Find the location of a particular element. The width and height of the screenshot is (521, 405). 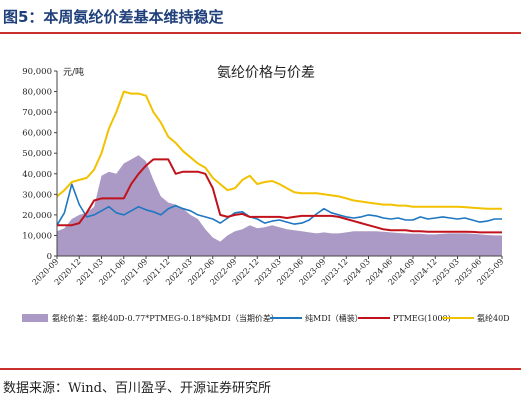

mdi-line is located at coordinates (279, 204).